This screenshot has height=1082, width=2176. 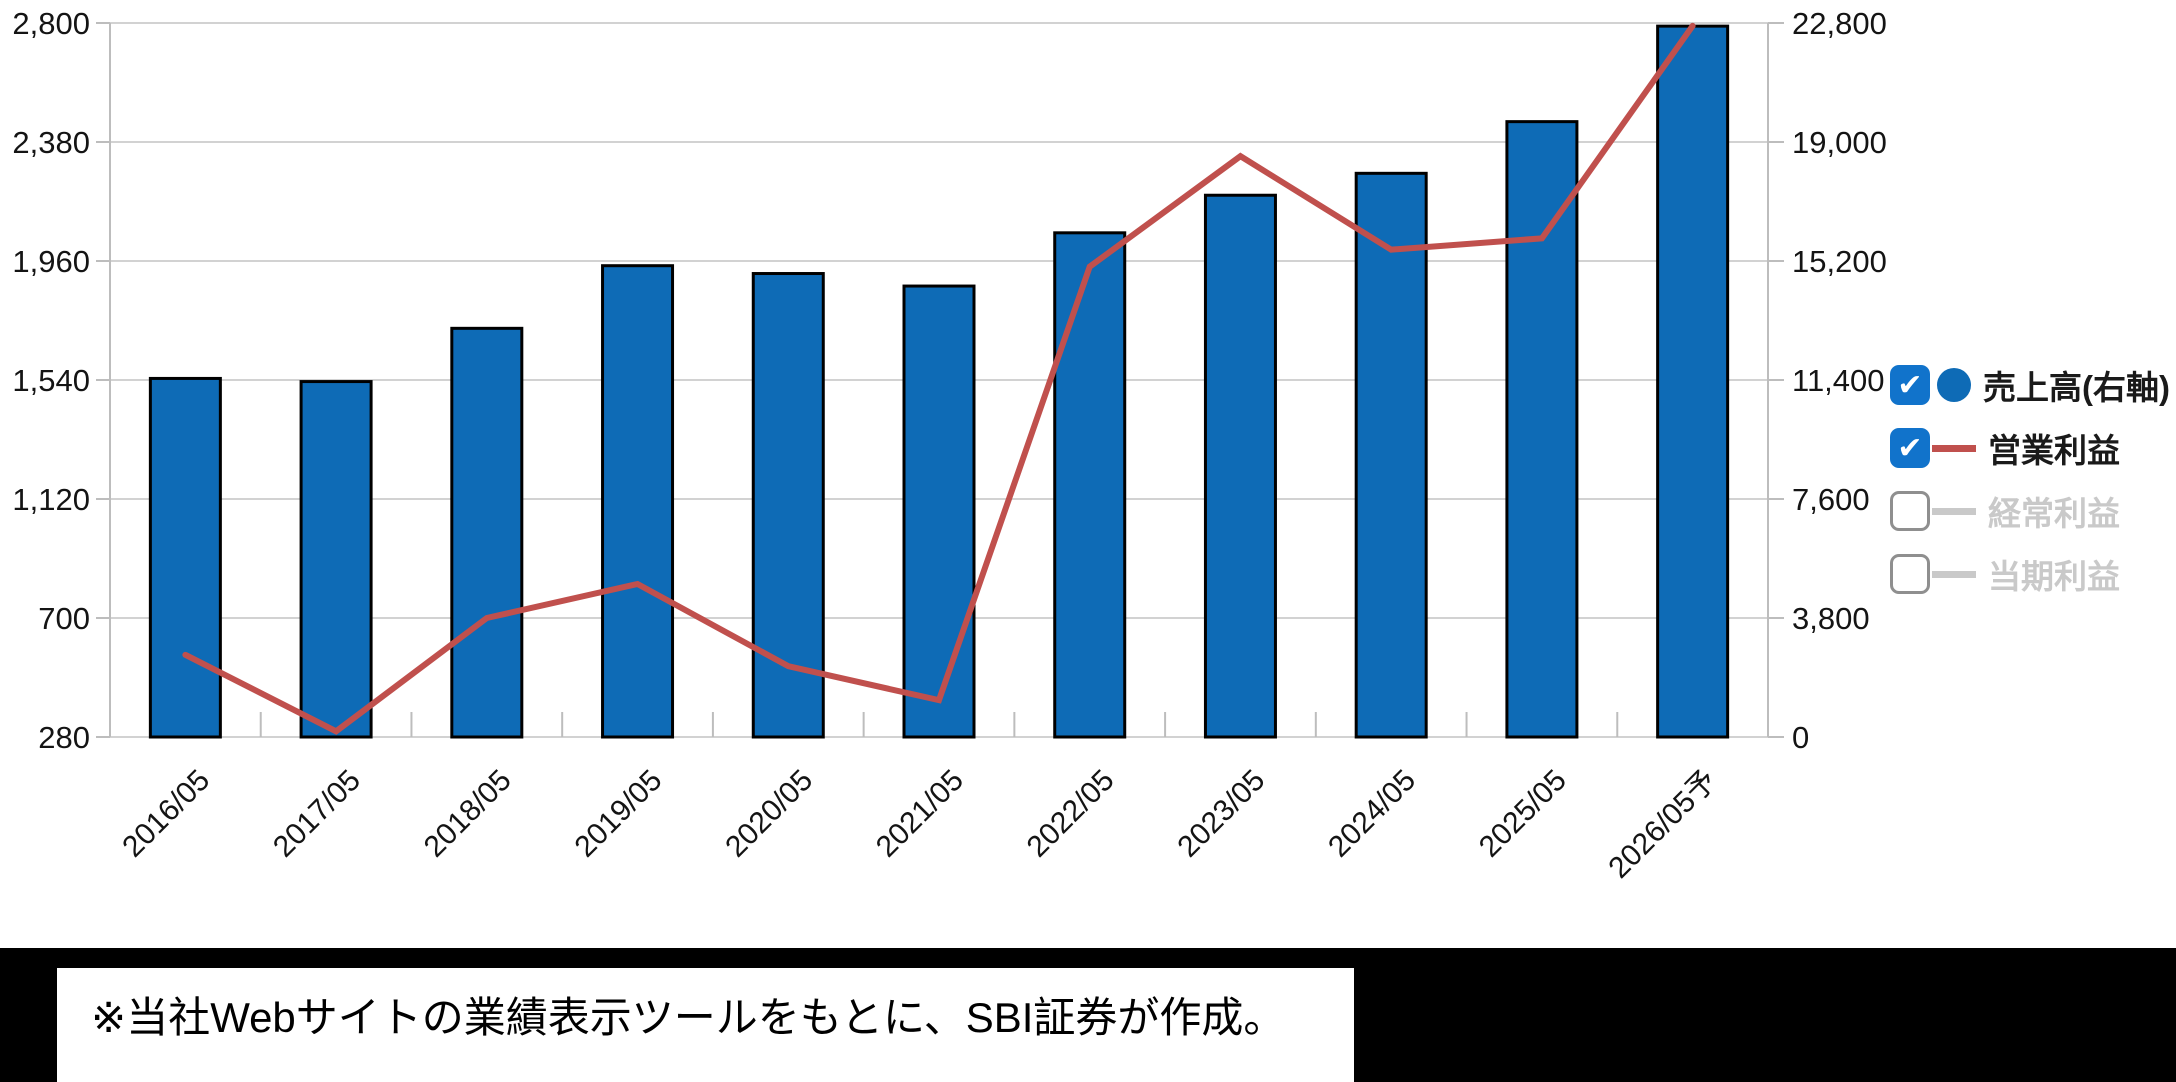 I want to click on left-axis-label: 280, so click(x=64, y=737).